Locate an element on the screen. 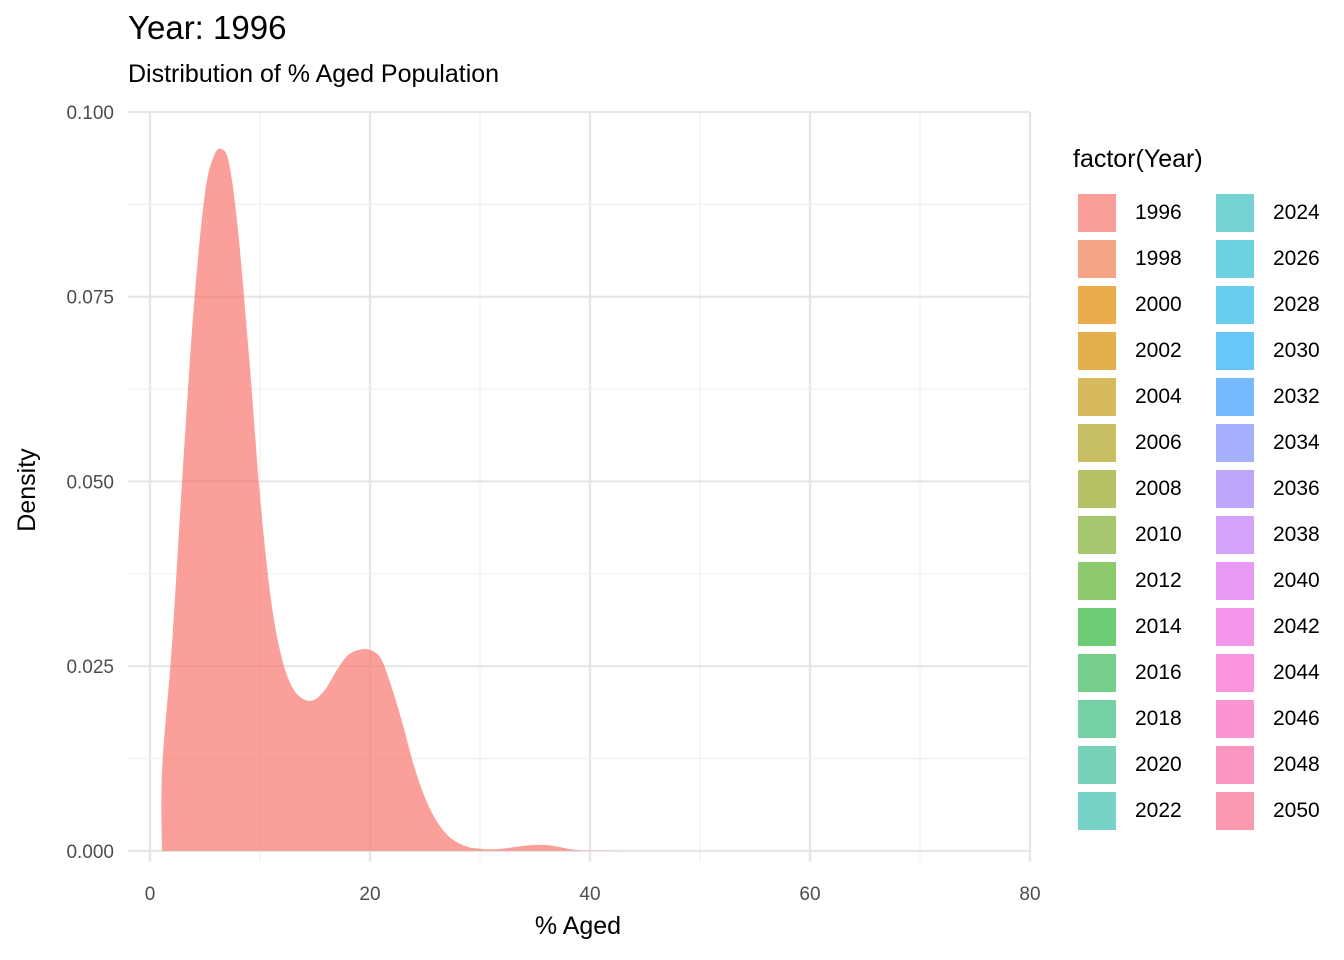 The height and width of the screenshot is (960, 1344). legend-item-2010: 2010 is located at coordinates (1142, 535).